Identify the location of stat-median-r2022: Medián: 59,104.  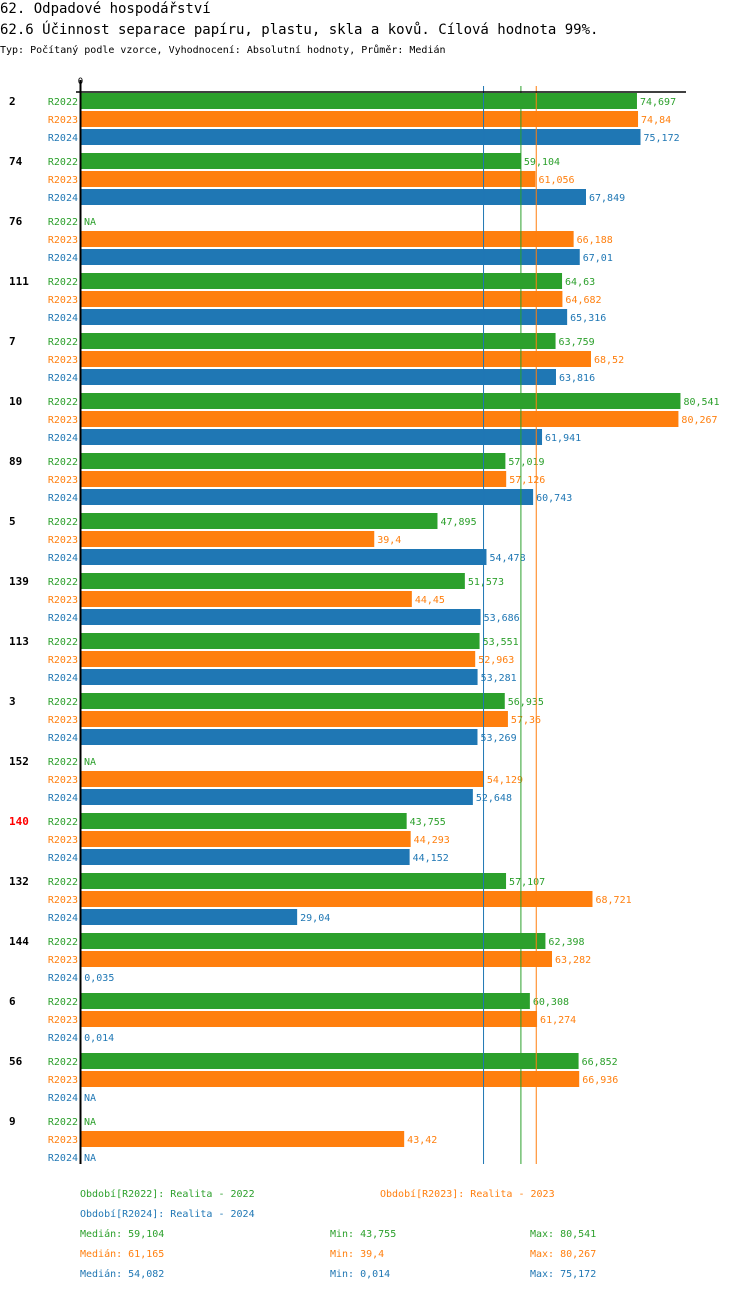
(122, 1234).